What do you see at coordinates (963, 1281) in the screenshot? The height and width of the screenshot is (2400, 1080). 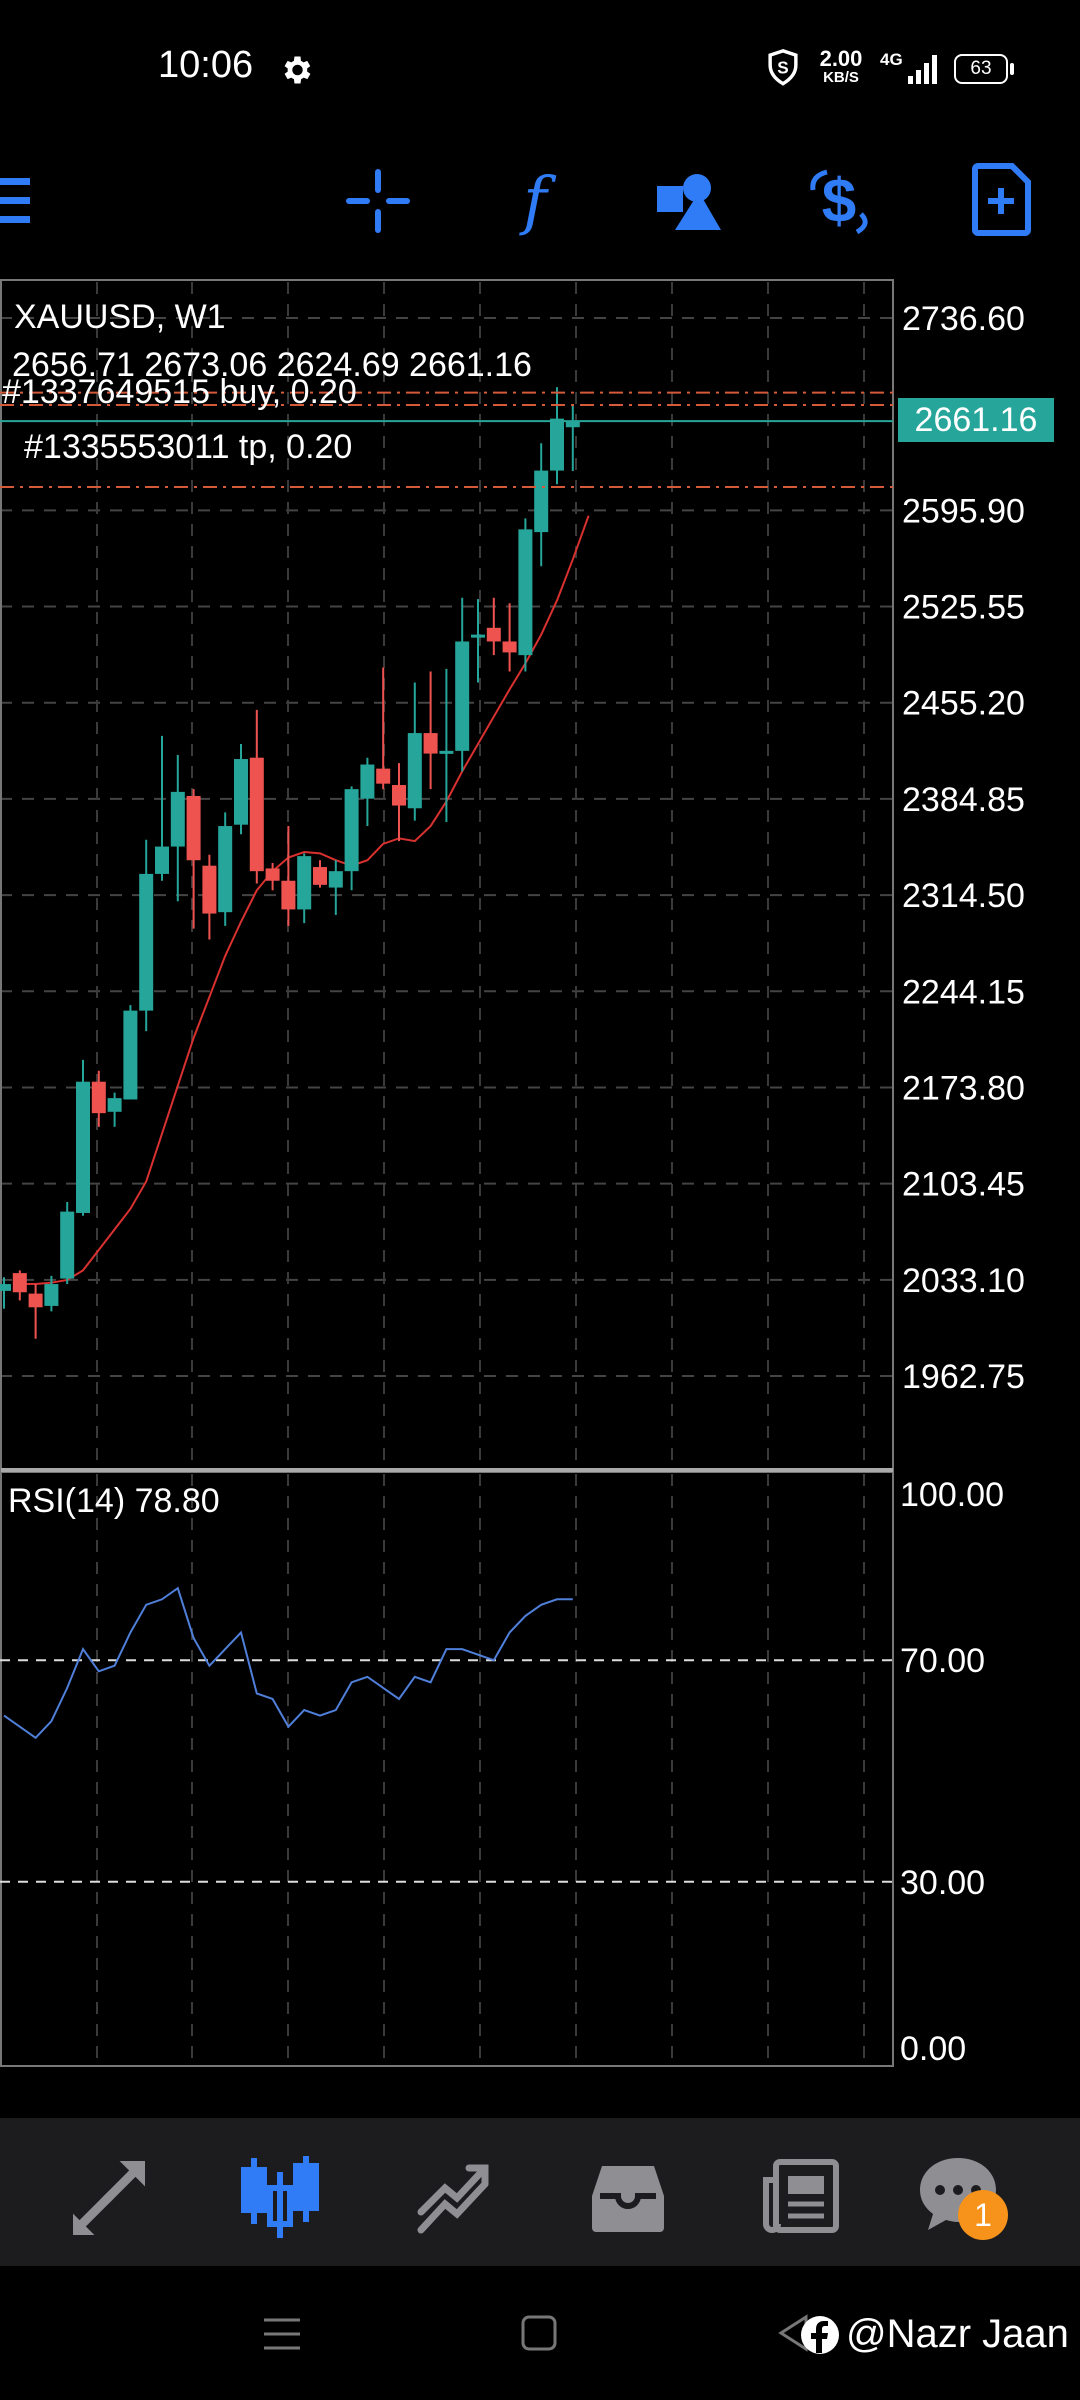 I see `price-tick-label: 2033.10` at bounding box center [963, 1281].